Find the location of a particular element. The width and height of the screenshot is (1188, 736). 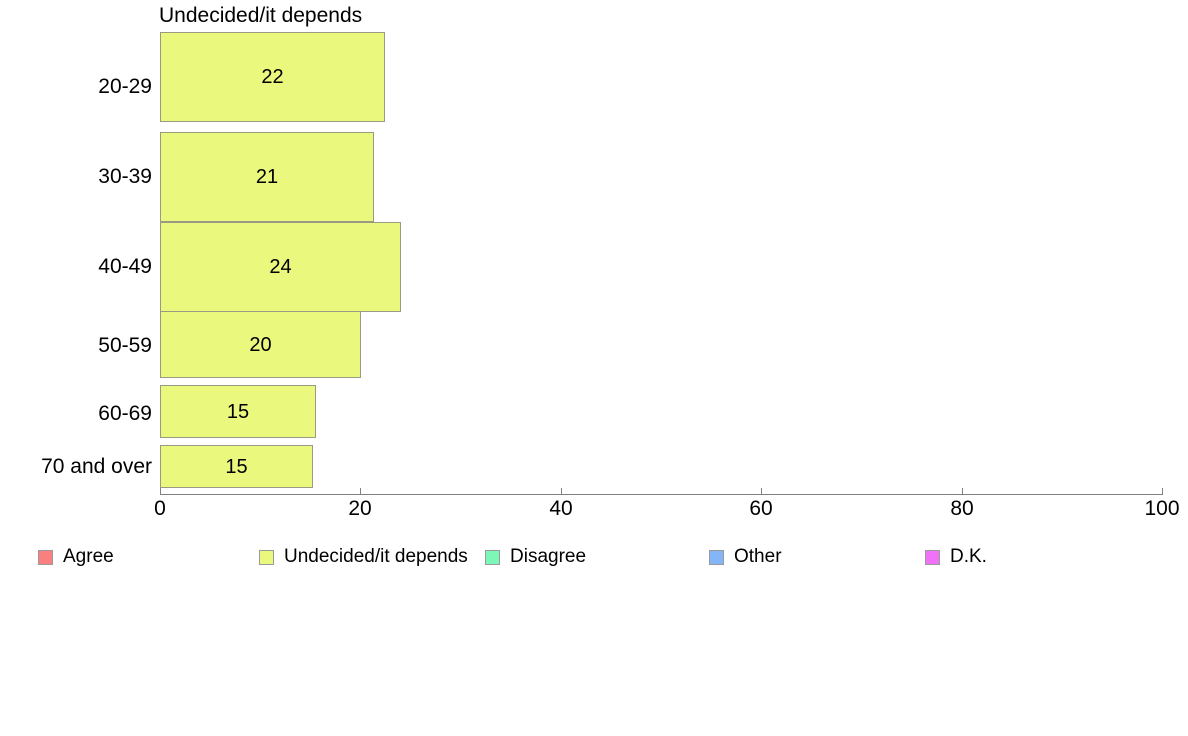

x-axis: 0 20 40 60 80 100 is located at coordinates (667, 511).